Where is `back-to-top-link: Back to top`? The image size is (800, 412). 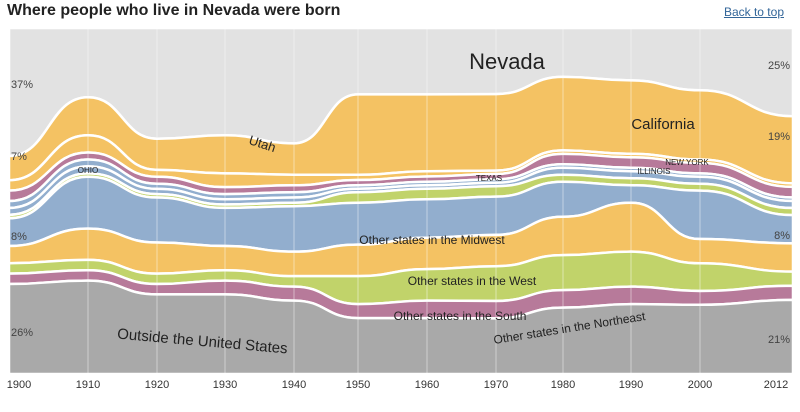
back-to-top-link: Back to top is located at coordinates (753, 12).